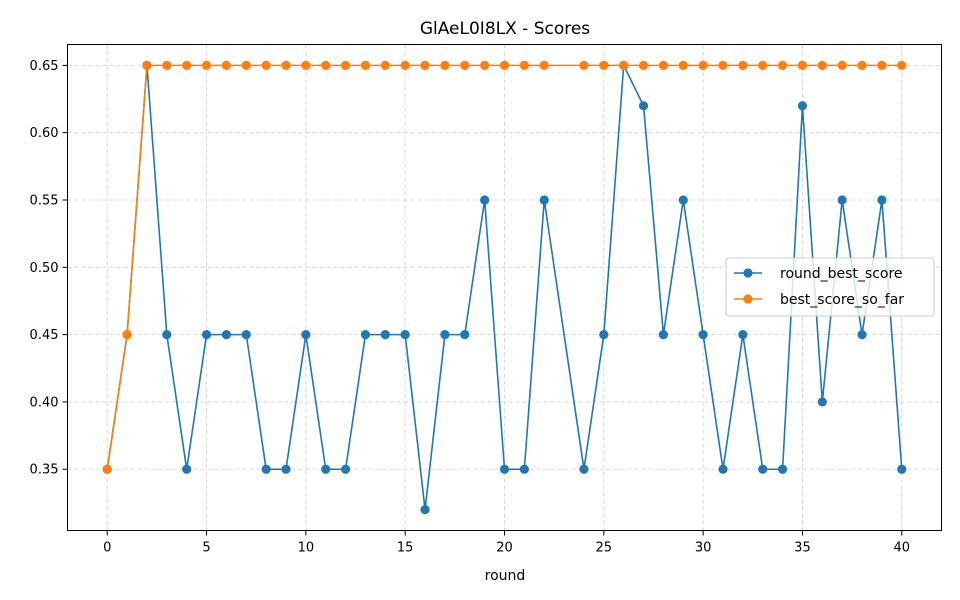 The height and width of the screenshot is (600, 960). I want to click on x-tick-label: 35, so click(802, 548).